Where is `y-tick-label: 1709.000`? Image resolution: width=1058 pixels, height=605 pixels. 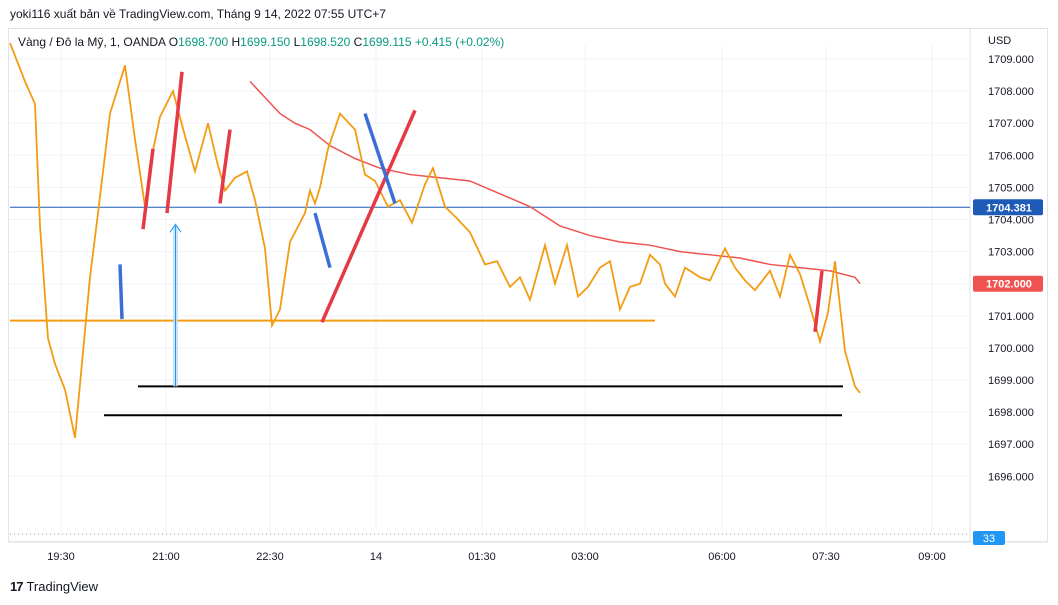
y-tick-label: 1709.000 is located at coordinates (1011, 60).